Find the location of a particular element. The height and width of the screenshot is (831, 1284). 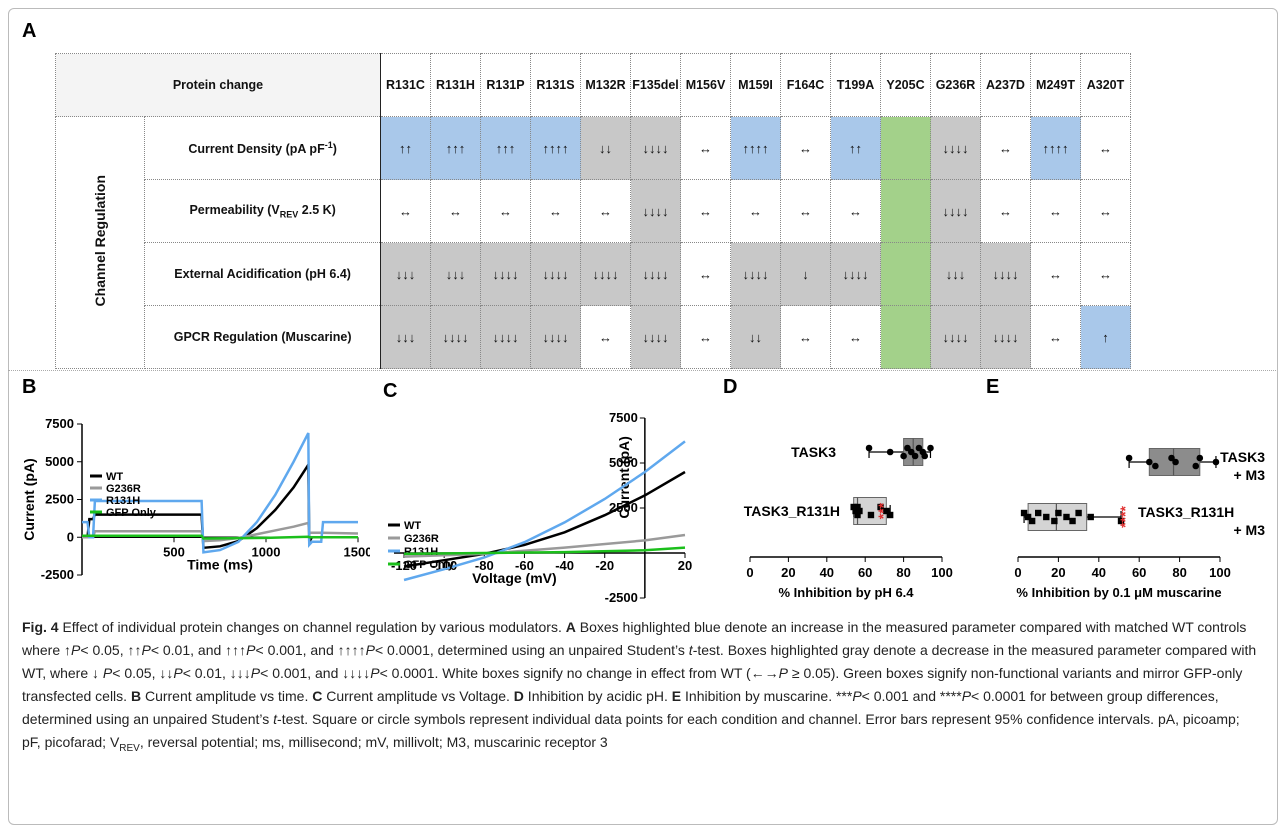

series-label: TASK3 is located at coordinates (1242, 457).